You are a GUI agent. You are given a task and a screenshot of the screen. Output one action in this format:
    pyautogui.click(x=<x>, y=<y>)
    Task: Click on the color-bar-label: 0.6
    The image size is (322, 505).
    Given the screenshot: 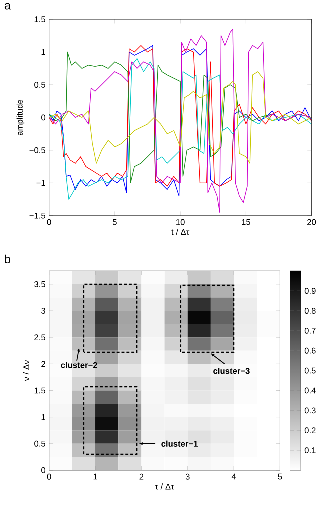 What is the action you would take?
    pyautogui.click(x=310, y=351)
    